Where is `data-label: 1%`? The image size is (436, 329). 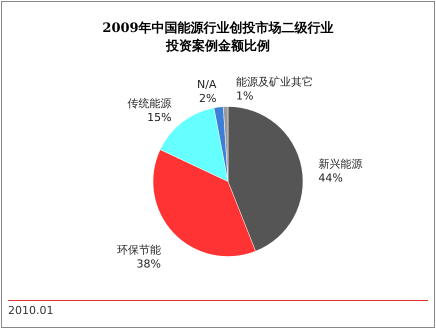 data-label: 1% is located at coordinates (245, 96).